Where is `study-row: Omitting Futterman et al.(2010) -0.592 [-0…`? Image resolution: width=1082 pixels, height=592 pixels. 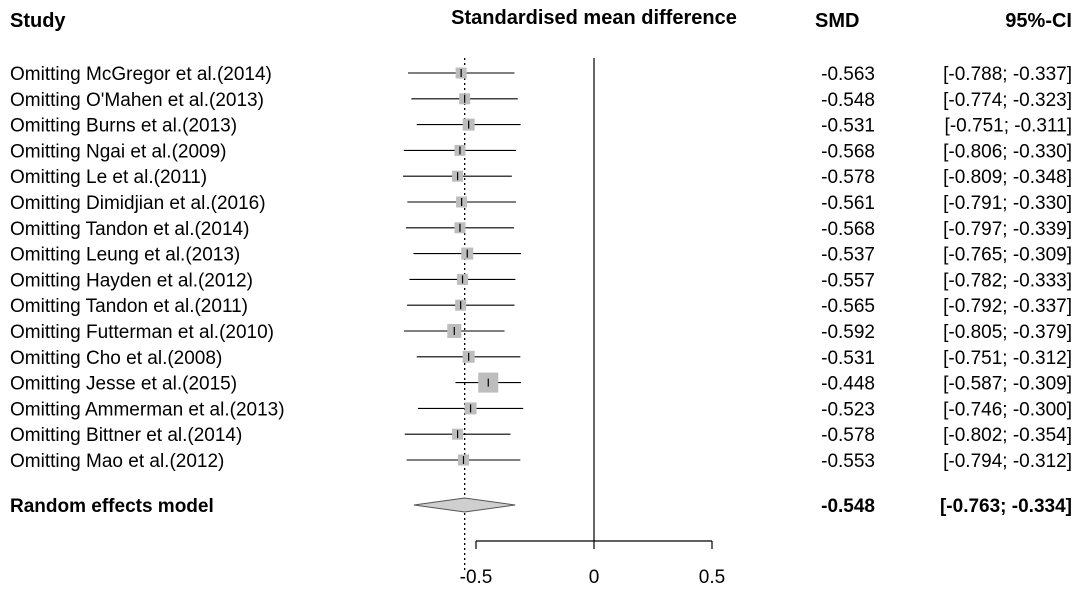
study-row: Omitting Futterman et al.(2010) -0.592 [-0… is located at coordinates (541, 332).